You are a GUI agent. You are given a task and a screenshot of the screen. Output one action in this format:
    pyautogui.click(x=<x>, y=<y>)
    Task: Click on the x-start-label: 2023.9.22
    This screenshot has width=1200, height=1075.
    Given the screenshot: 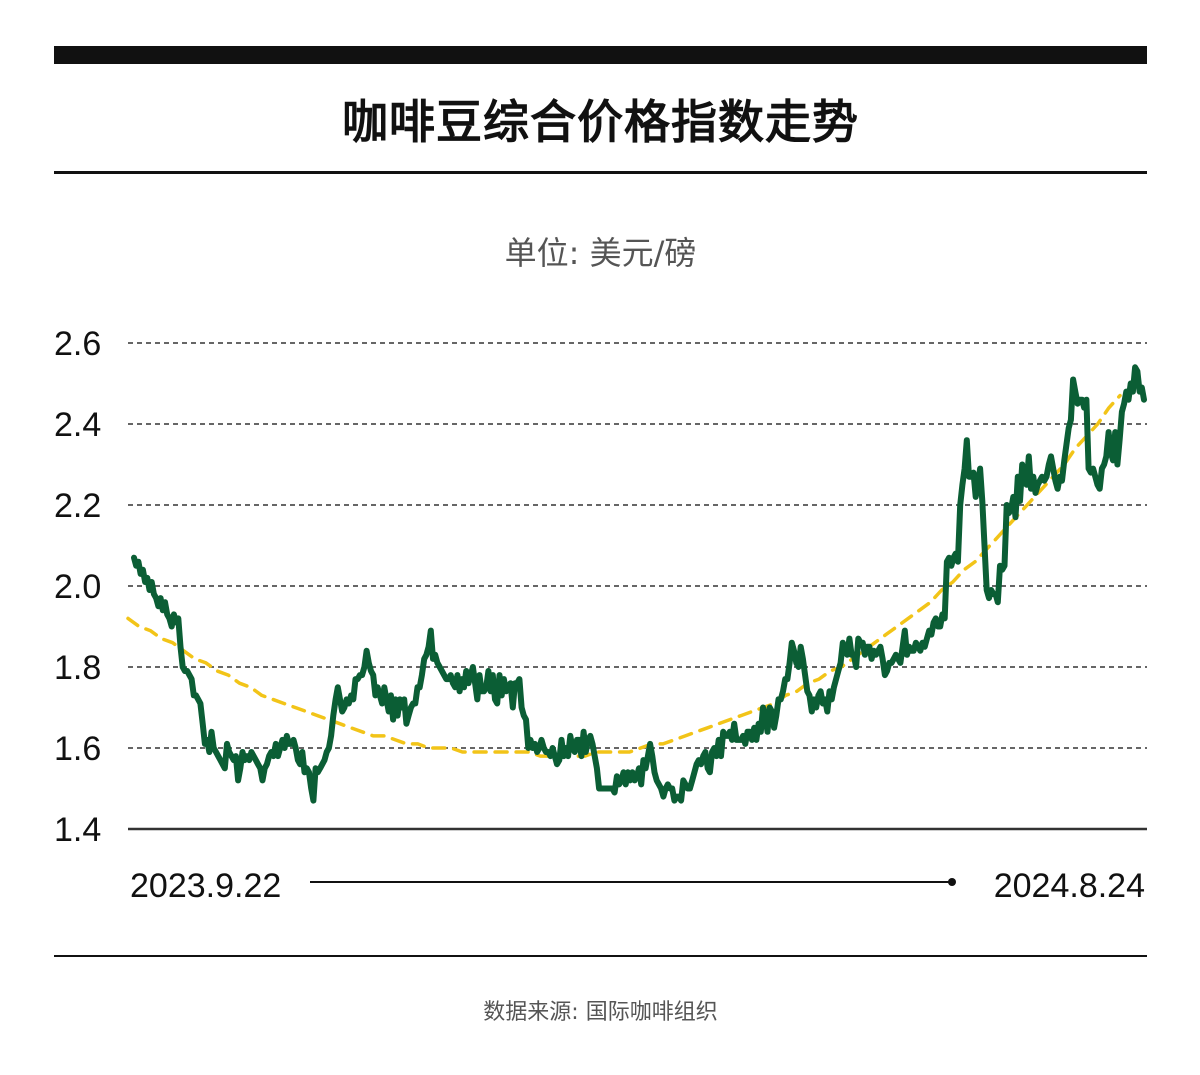 What is the action you would take?
    pyautogui.click(x=205, y=886)
    